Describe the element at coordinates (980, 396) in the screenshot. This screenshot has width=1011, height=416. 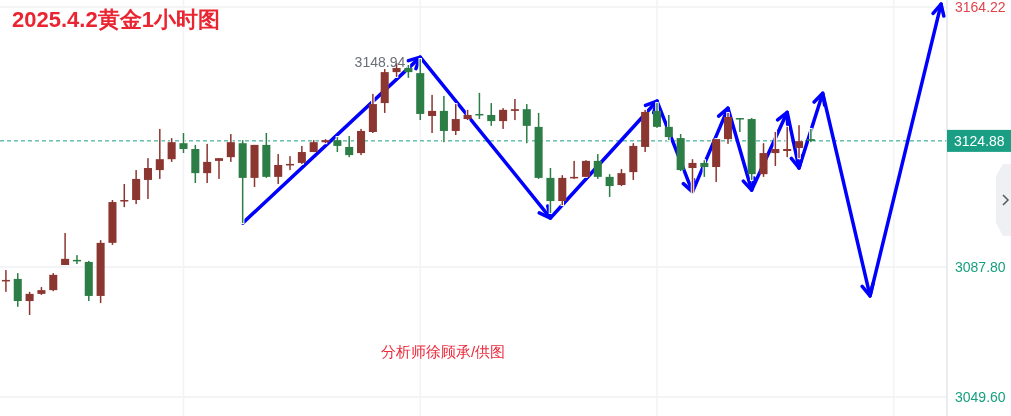
I see `y-tick-label: 3049.60` at that location.